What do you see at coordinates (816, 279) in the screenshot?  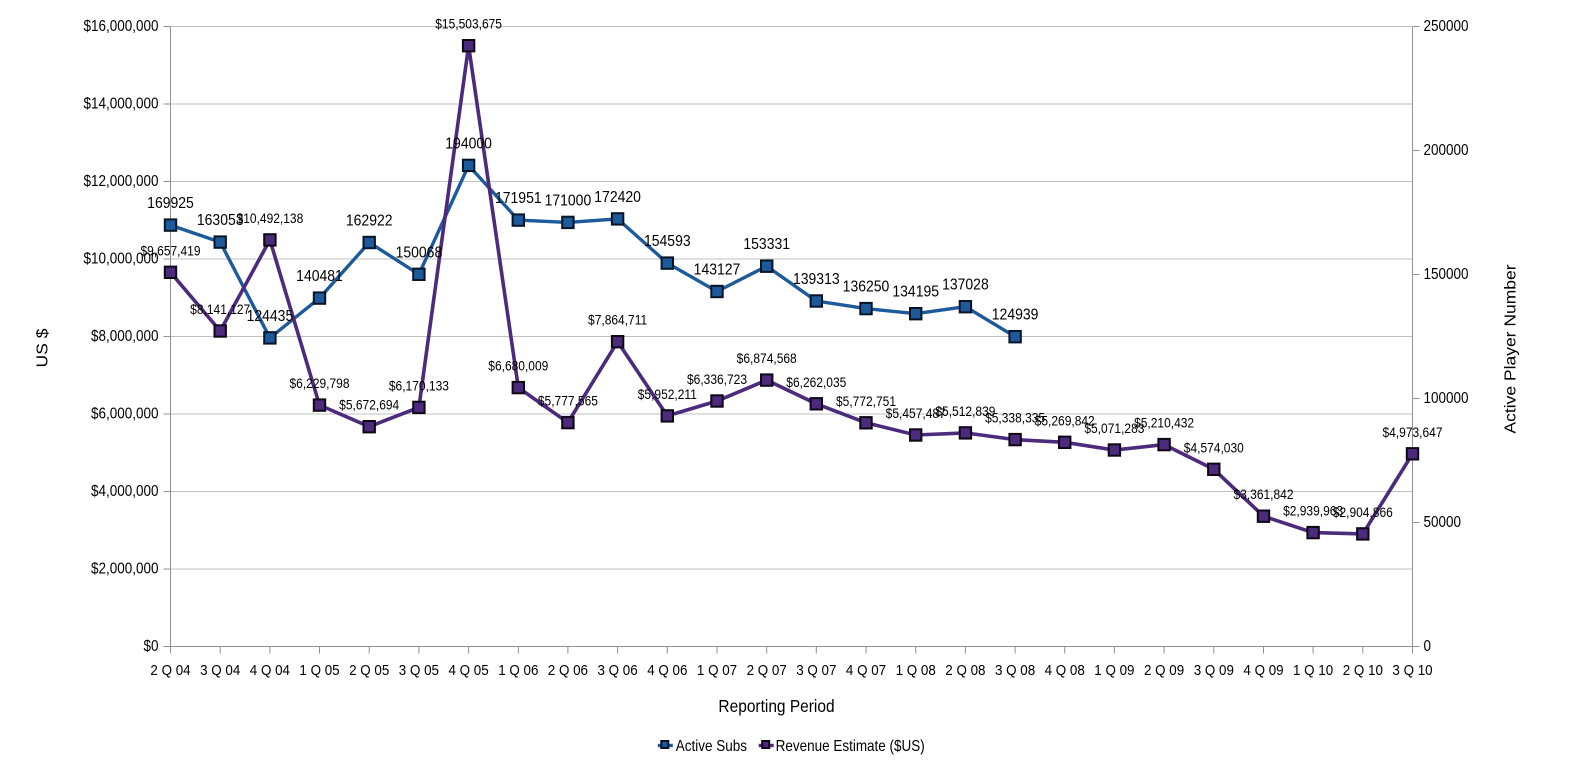 I see `svg-text: 139313` at bounding box center [816, 279].